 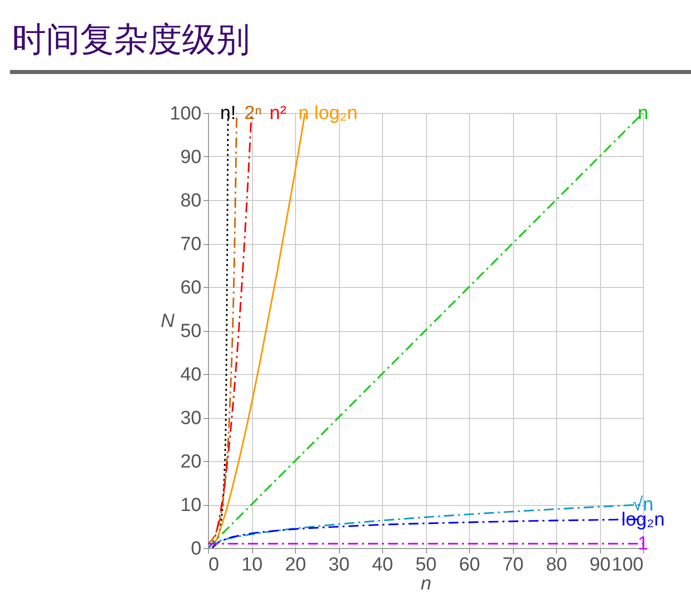 What do you see at coordinates (214, 565) in the screenshot?
I see `x-tick-label: 0` at bounding box center [214, 565].